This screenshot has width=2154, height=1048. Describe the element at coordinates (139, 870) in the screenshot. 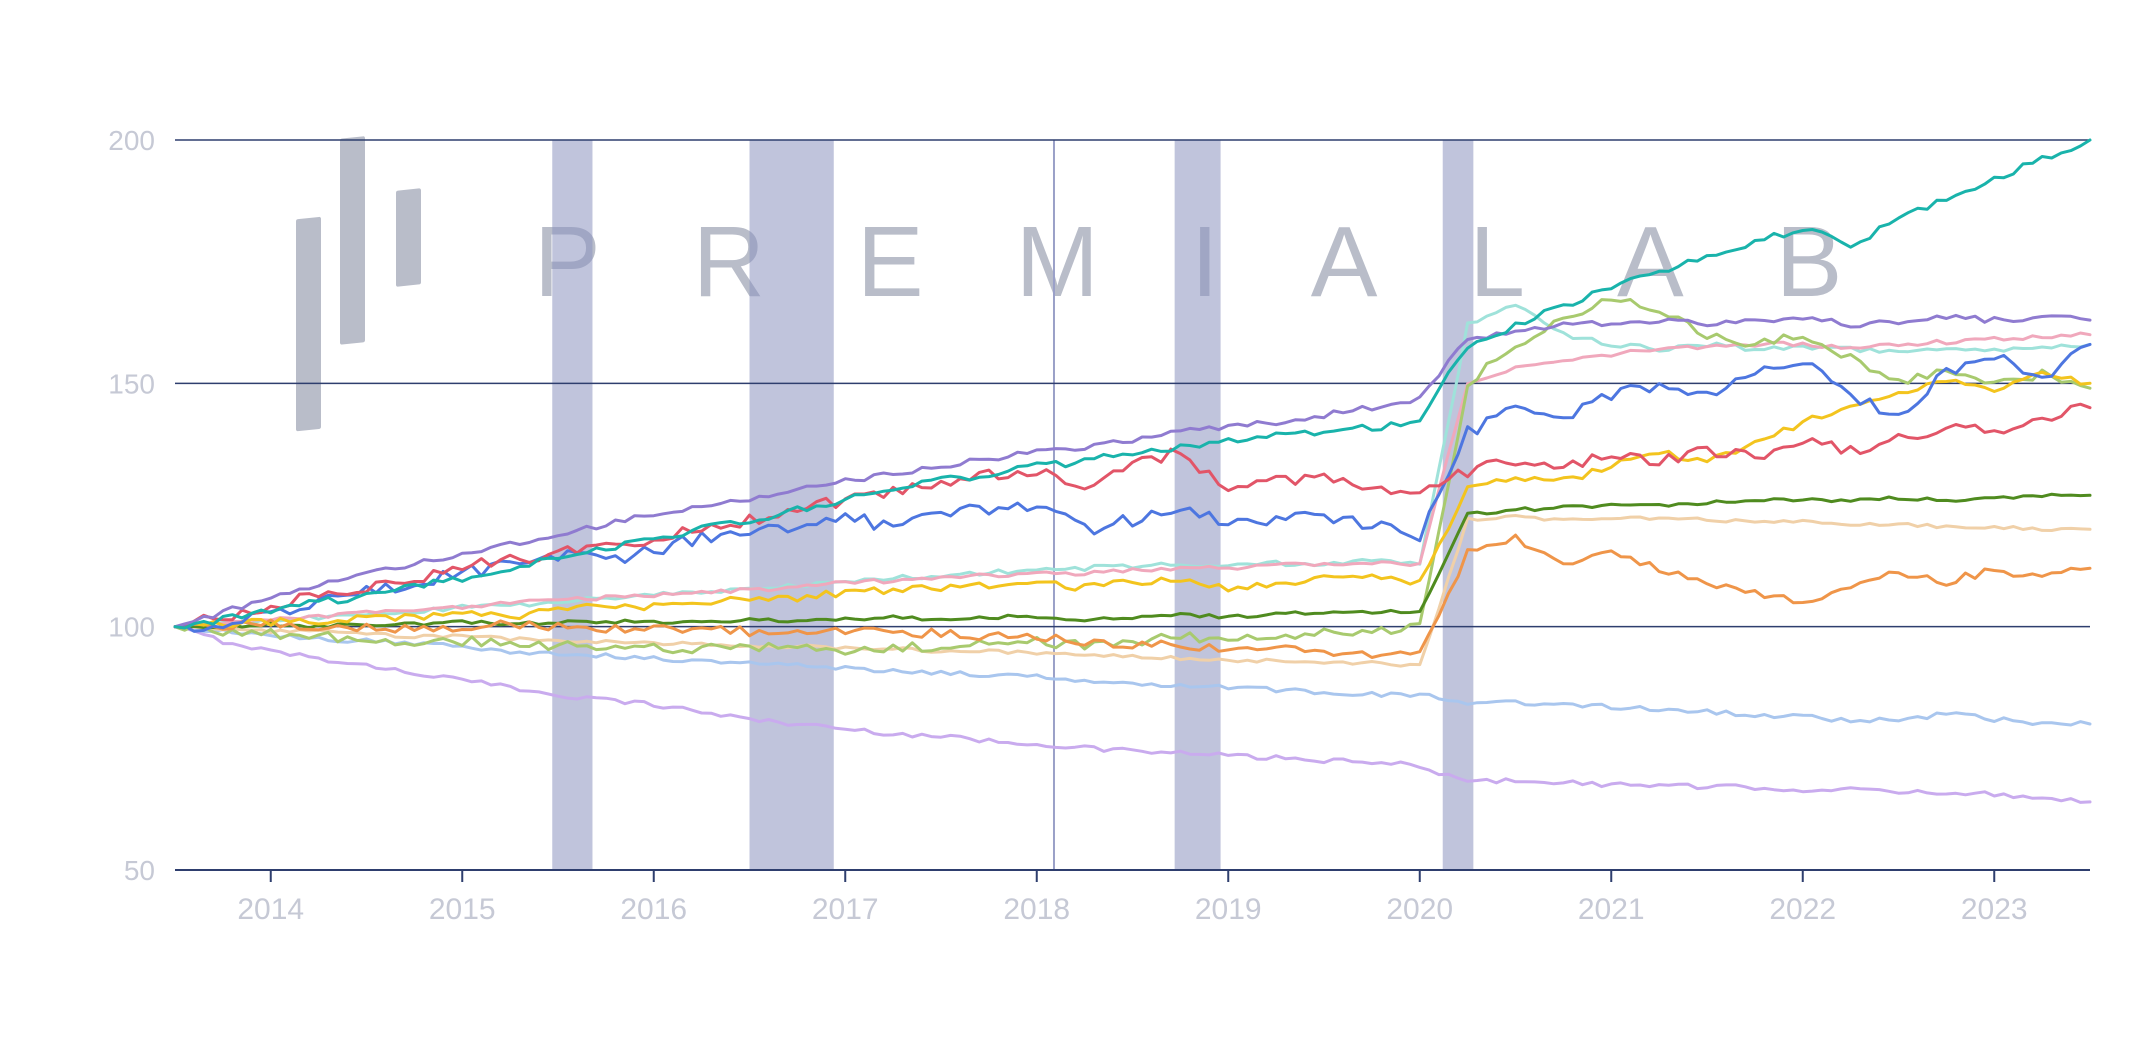

I see `y-tick-label-50: 50` at that location.